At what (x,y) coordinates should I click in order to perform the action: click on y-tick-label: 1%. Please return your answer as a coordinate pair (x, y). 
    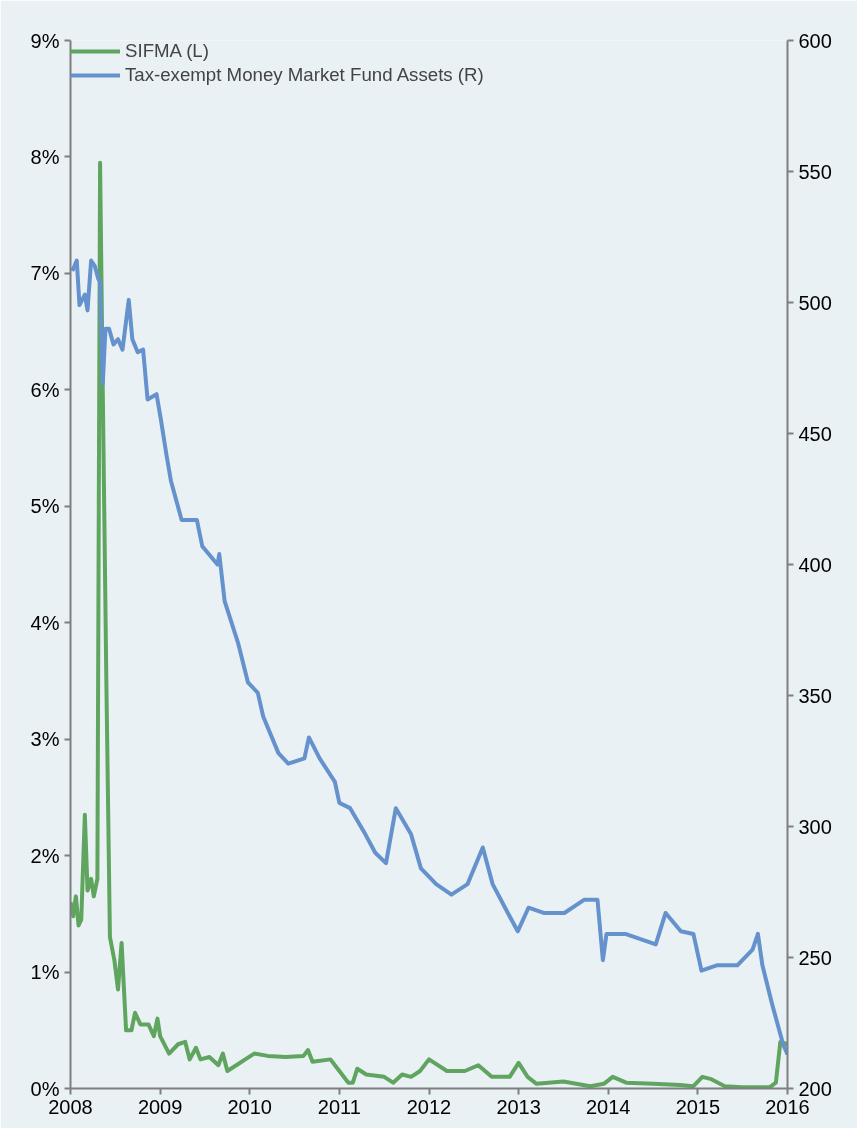
    Looking at the image, I should click on (45, 972).